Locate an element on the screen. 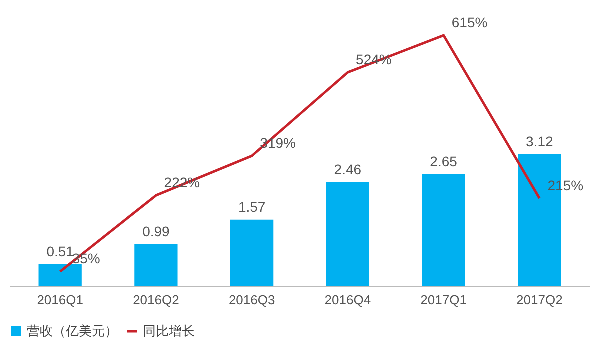 Image resolution: width=600 pixels, height=347 pixels. x-tick-label: 2016Q1 is located at coordinates (60, 300).